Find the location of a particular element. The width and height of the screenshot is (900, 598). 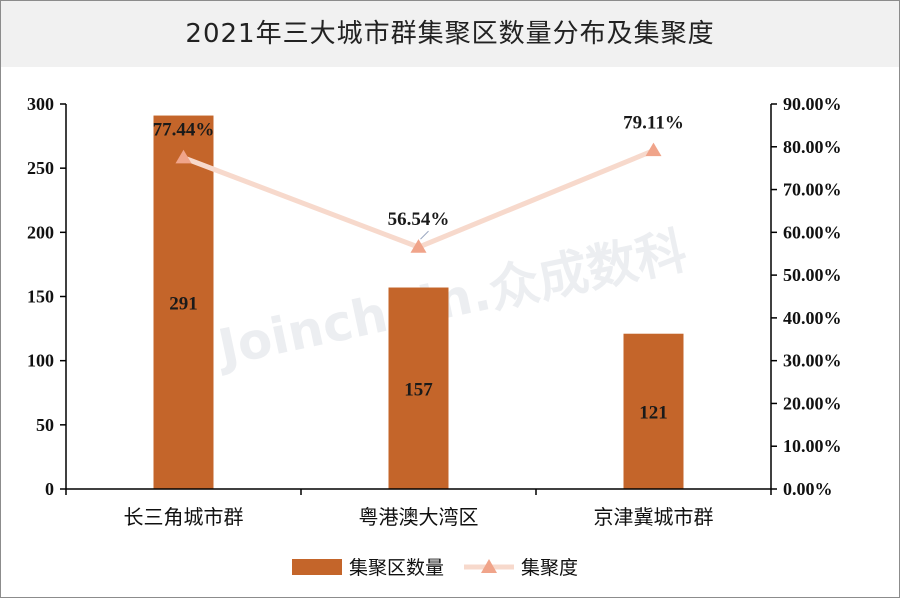

y-right-tick-label: 80.00% is located at coordinates (812, 147).